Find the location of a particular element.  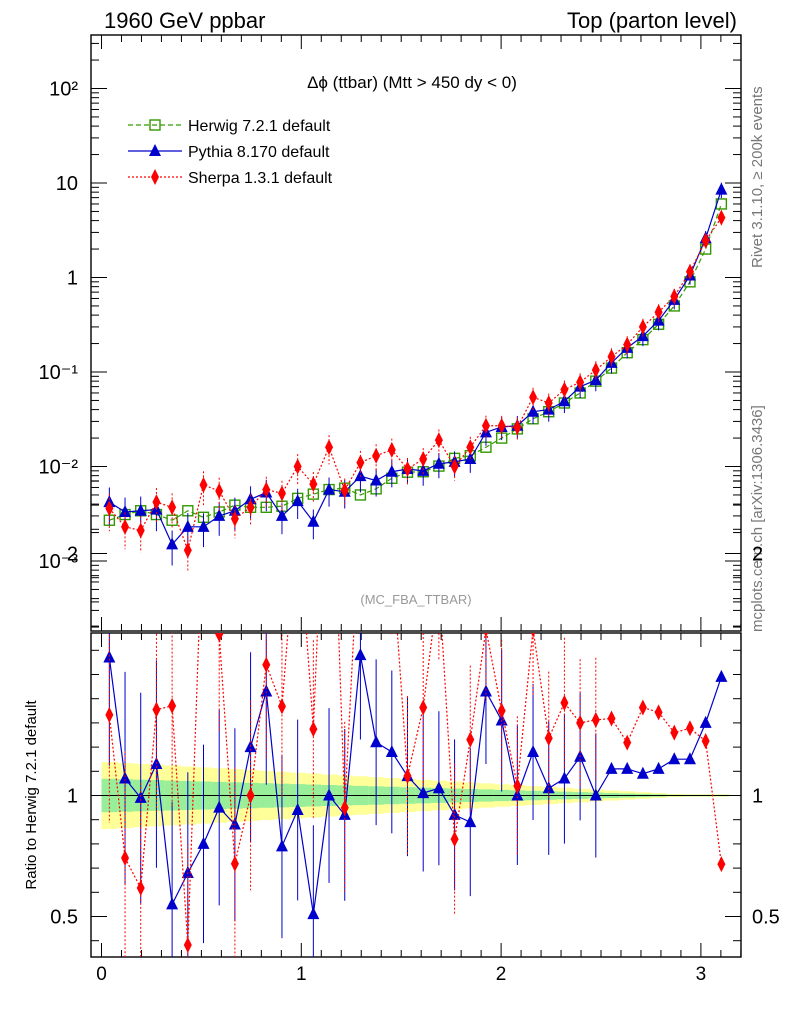

x-tick-label: 2 is located at coordinates (501, 974).